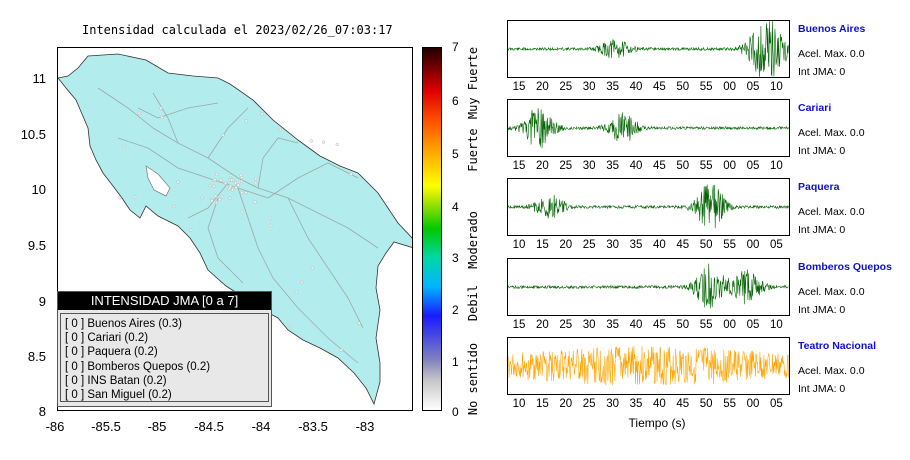 The height and width of the screenshot is (460, 910). Describe the element at coordinates (455, 412) in the screenshot. I see `colorbar-tick: 0` at that location.